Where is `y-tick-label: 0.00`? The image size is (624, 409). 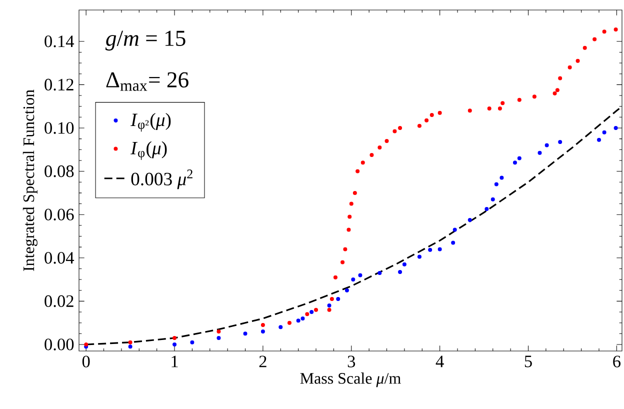 y-tick-label: 0.00 is located at coordinates (59, 344).